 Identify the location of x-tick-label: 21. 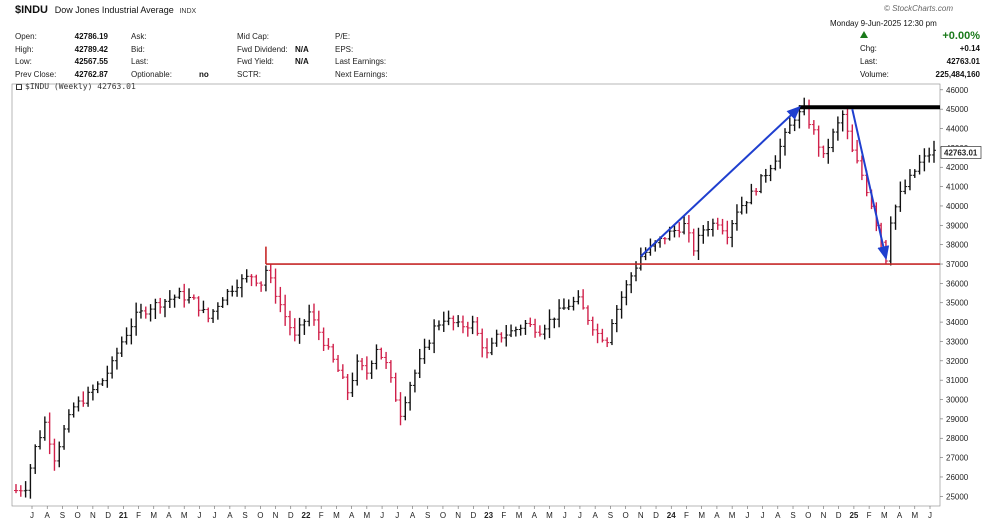
(123, 515).